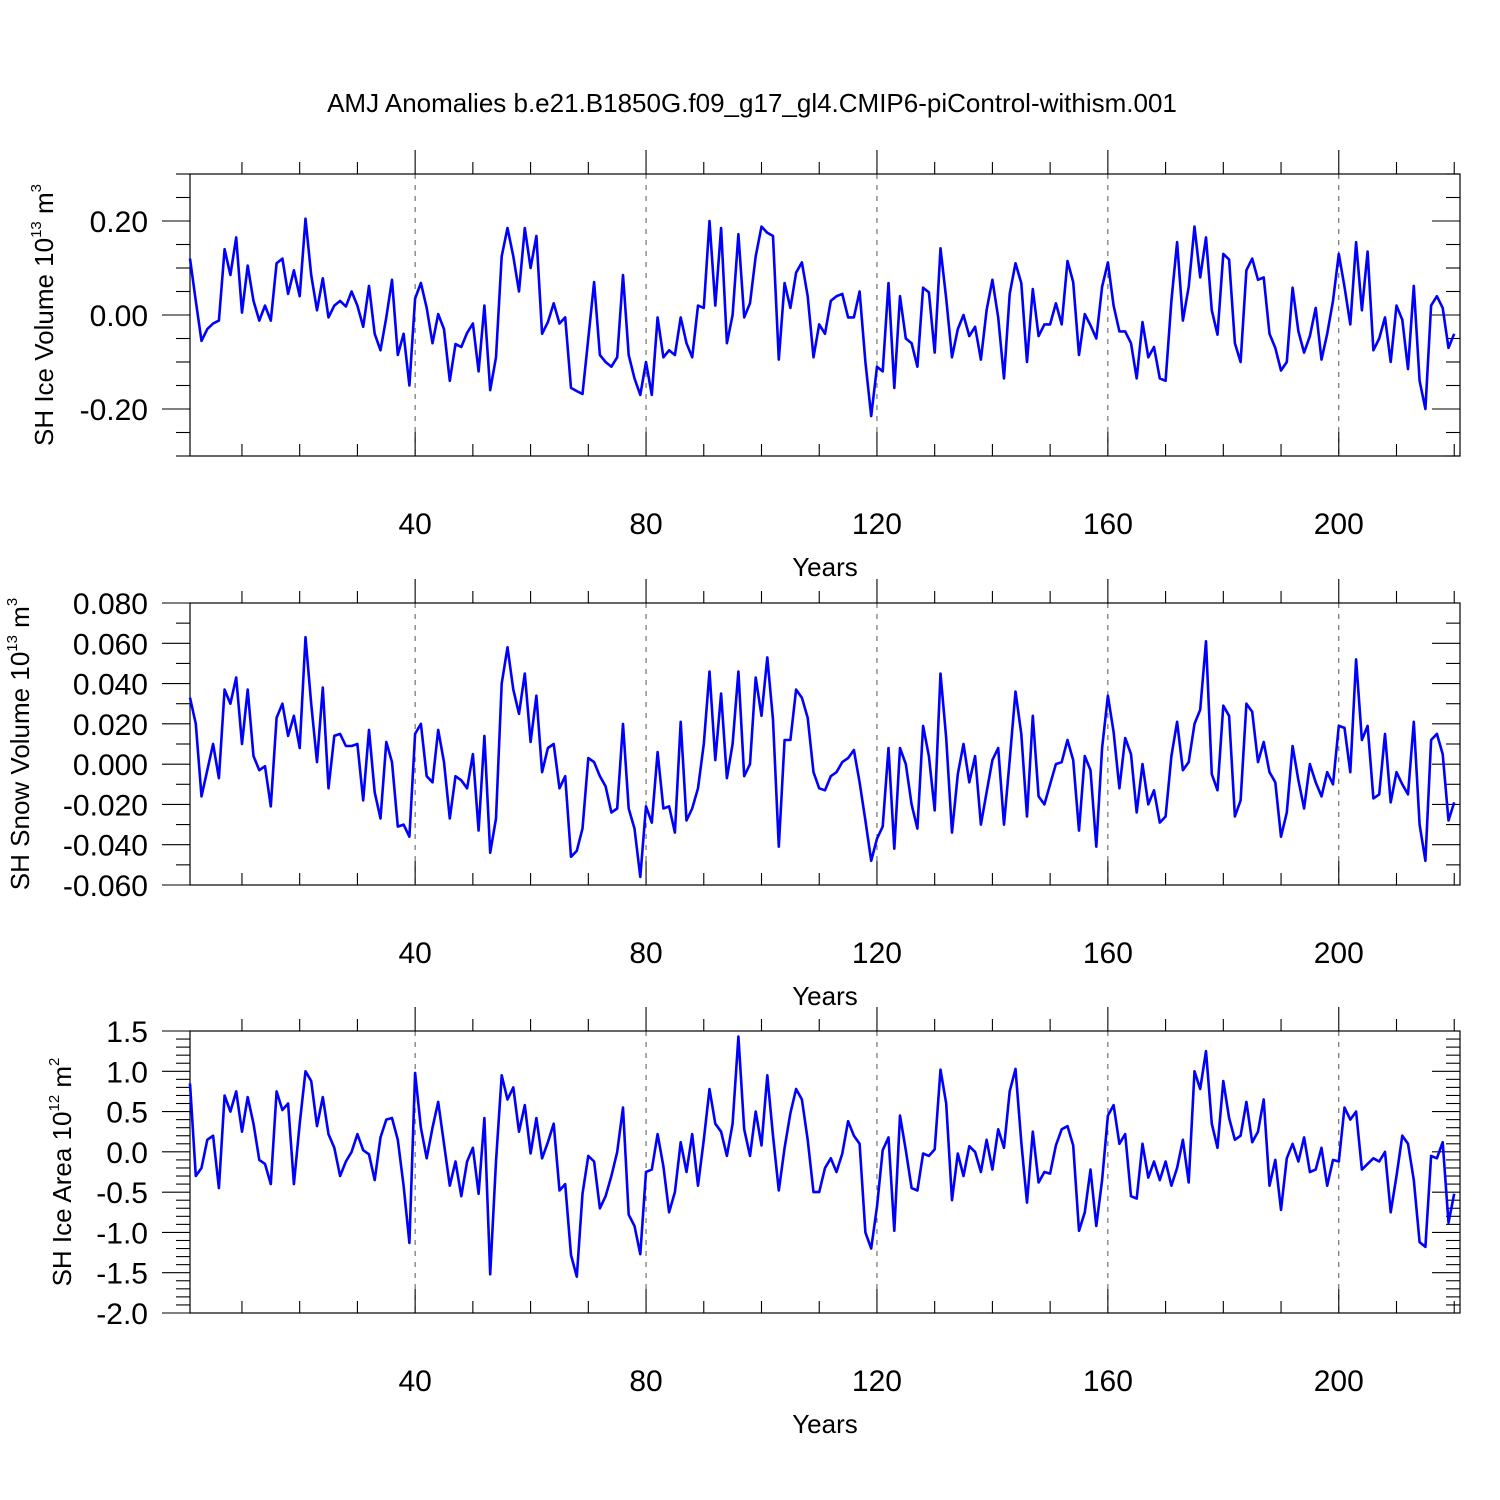 This screenshot has height=1500, width=1500. Describe the element at coordinates (54, 1062) in the screenshot. I see `y-axis-label-unit-exponent: 2` at that location.